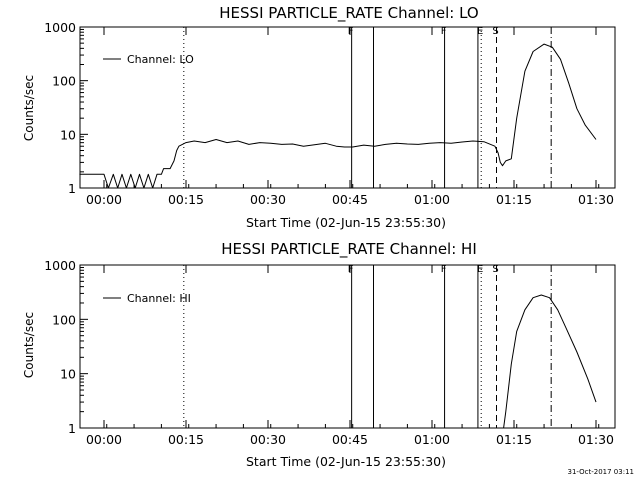 The width and height of the screenshot is (640, 480). What do you see at coordinates (348, 13) in the screenshot?
I see `chart-title: HESSI PARTICLE_RATE Channel: LO` at bounding box center [348, 13].